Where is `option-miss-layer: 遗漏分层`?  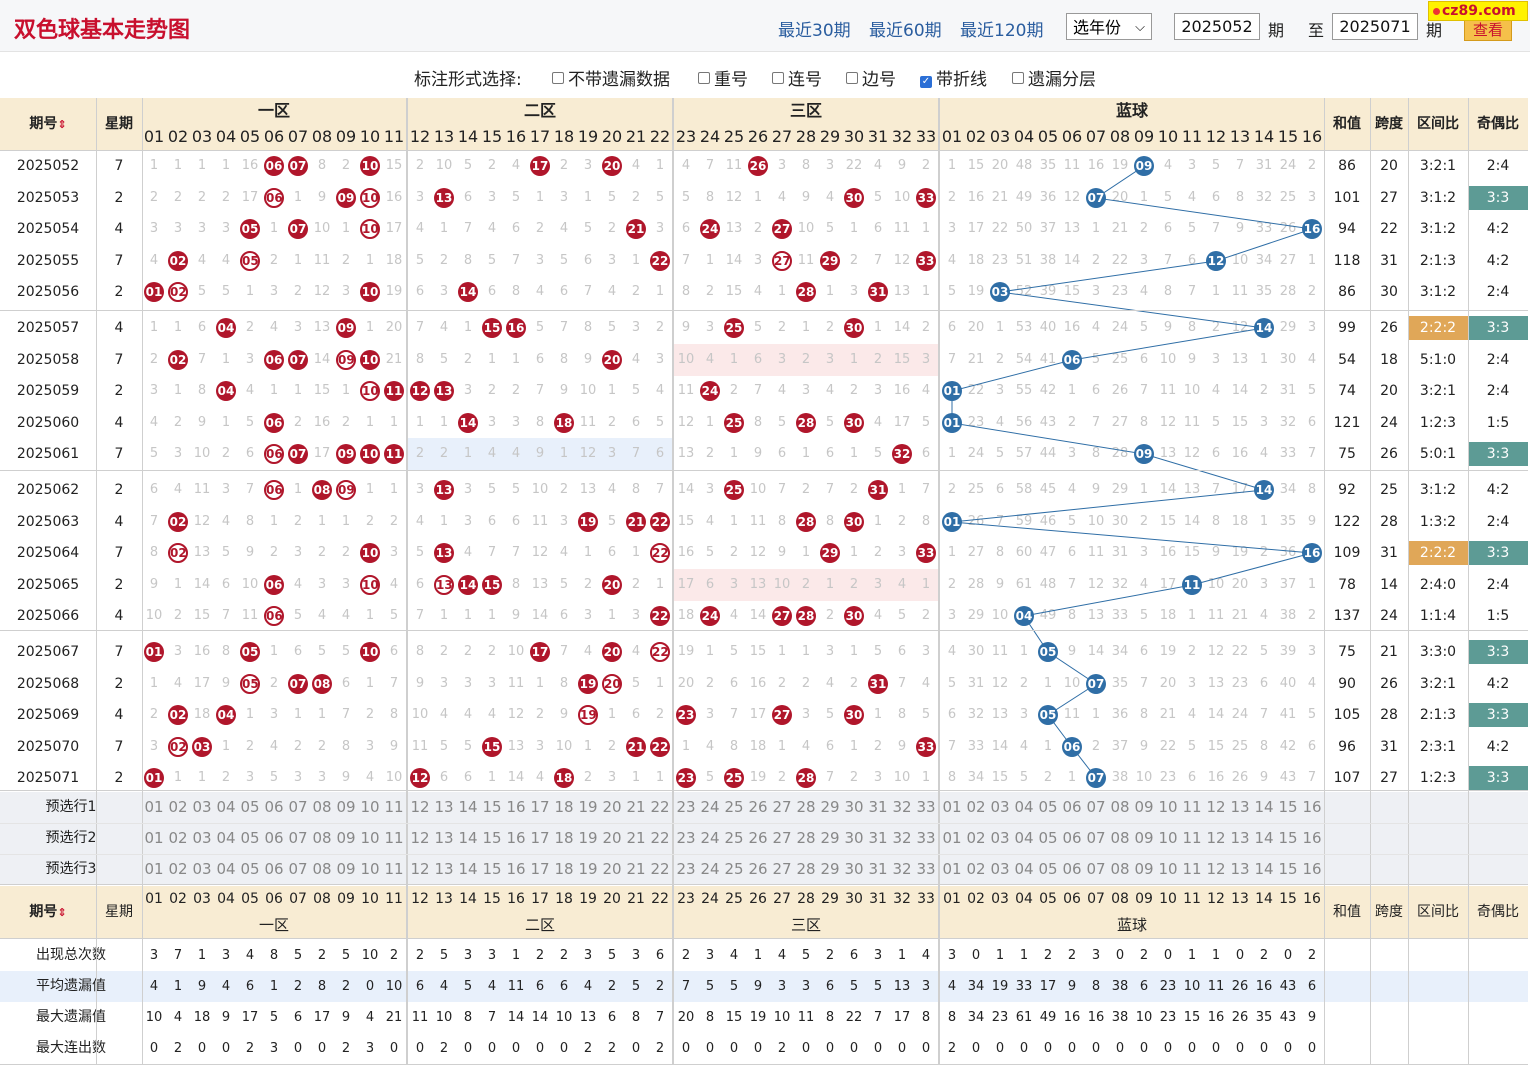 option-miss-layer: 遗漏分层 is located at coordinates (1054, 77).